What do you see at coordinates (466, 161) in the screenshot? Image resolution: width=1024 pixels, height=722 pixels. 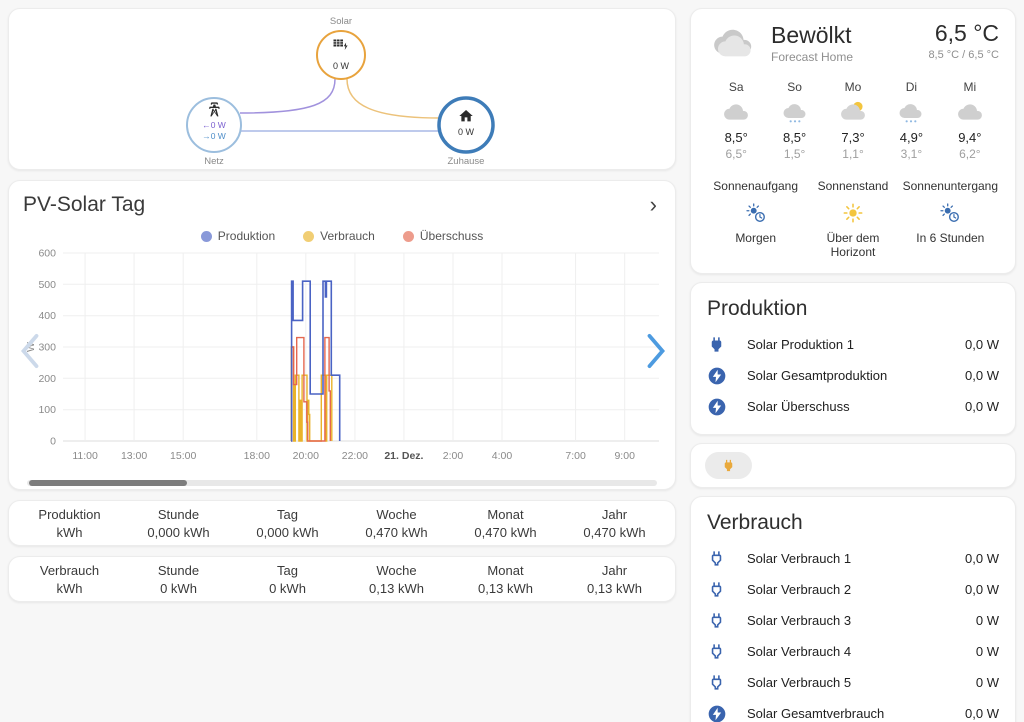 I see `home-label: Zuhause` at bounding box center [466, 161].